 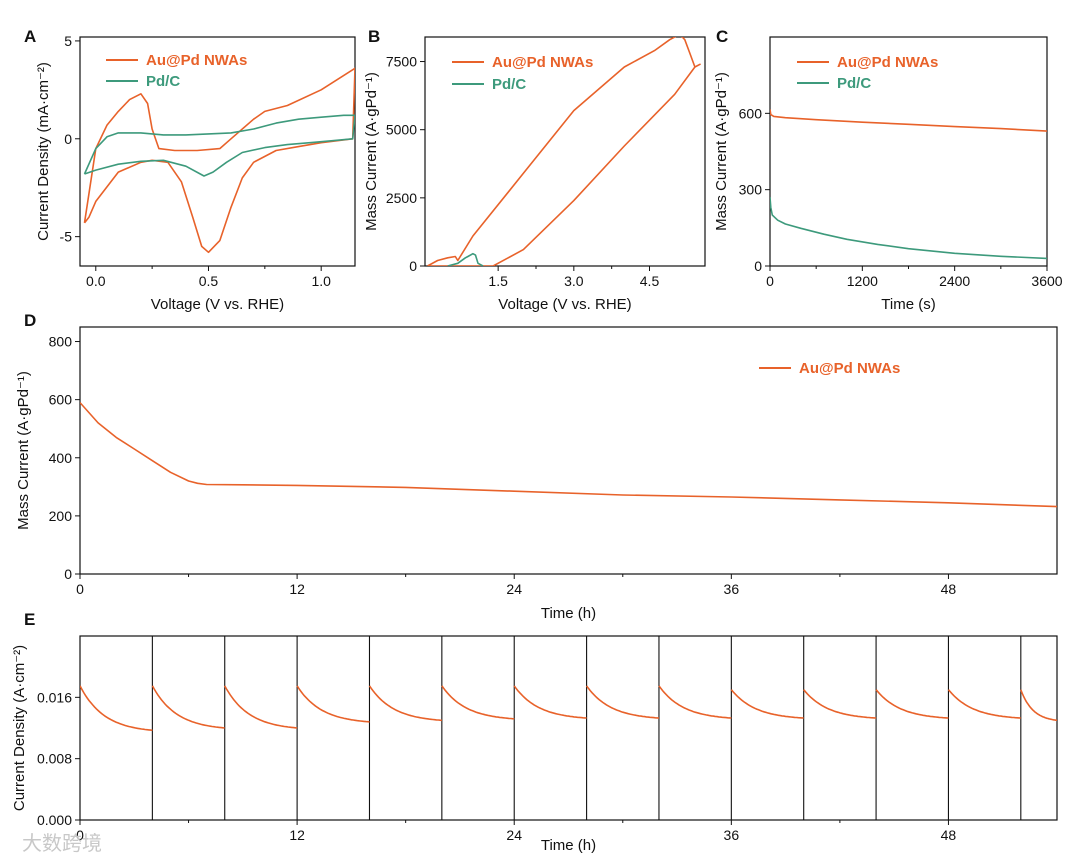 What do you see at coordinates (374, 36) in the screenshot?
I see `panel-label: B` at bounding box center [374, 36].